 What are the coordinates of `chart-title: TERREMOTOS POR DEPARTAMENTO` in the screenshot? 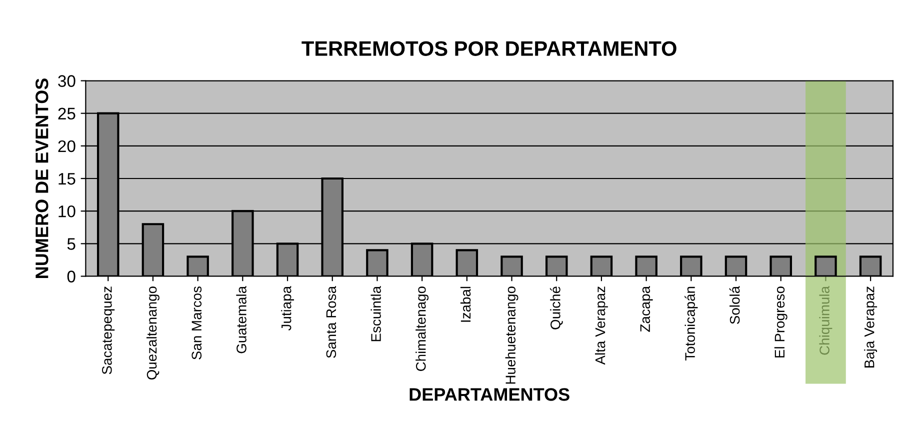 It's located at (489, 48).